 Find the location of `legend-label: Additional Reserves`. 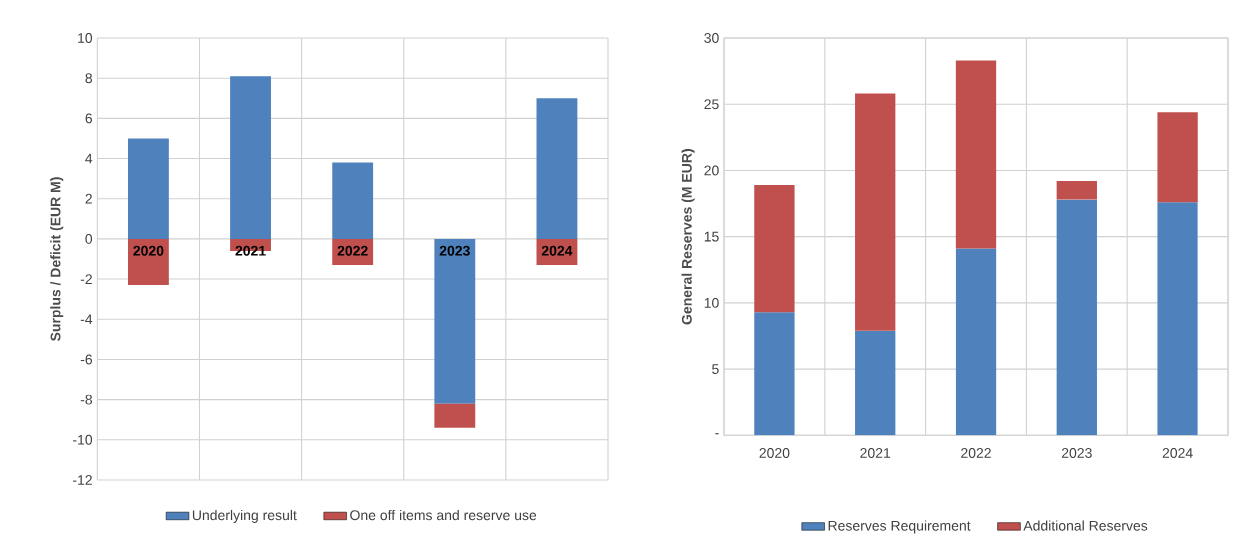

legend-label: Additional Reserves is located at coordinates (1085, 525).